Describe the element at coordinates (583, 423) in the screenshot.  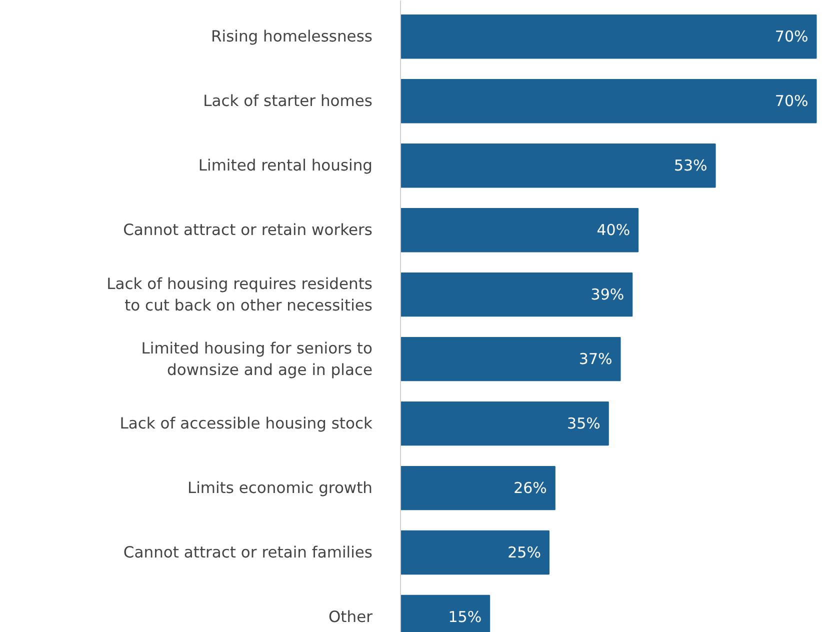
I see `data-label: 35%` at that location.